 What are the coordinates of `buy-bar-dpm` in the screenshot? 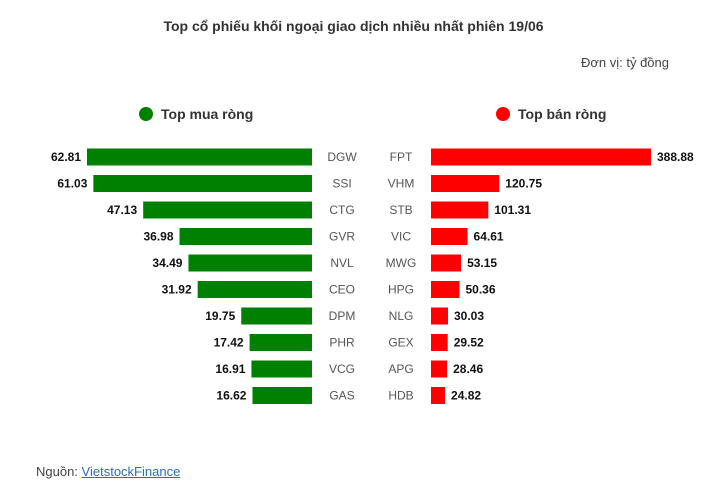 It's located at (276, 316).